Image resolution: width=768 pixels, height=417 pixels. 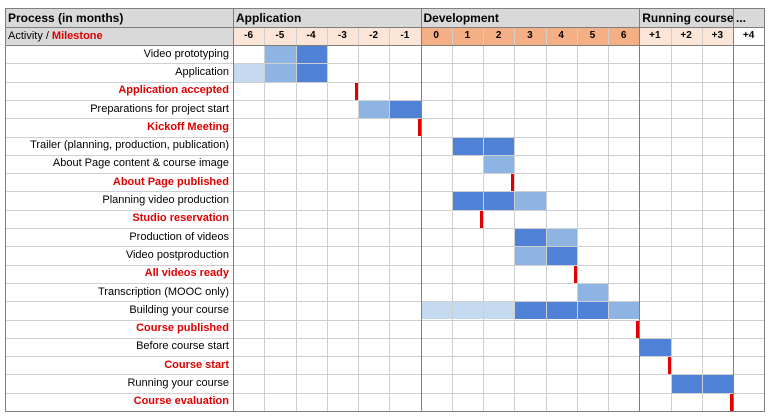 What do you see at coordinates (165, 200) in the screenshot?
I see `activity-label: Planning video production` at bounding box center [165, 200].